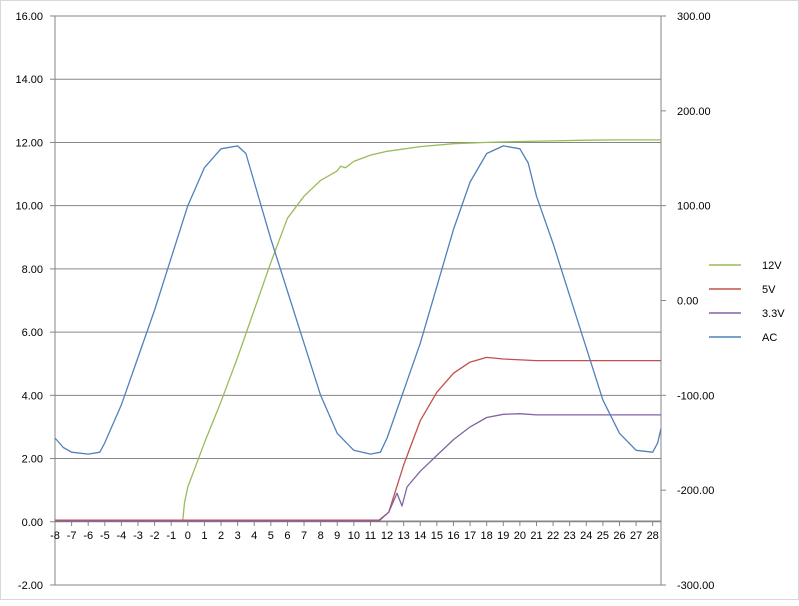 This screenshot has width=799, height=606. I want to click on x-tick-label: 0, so click(188, 536).